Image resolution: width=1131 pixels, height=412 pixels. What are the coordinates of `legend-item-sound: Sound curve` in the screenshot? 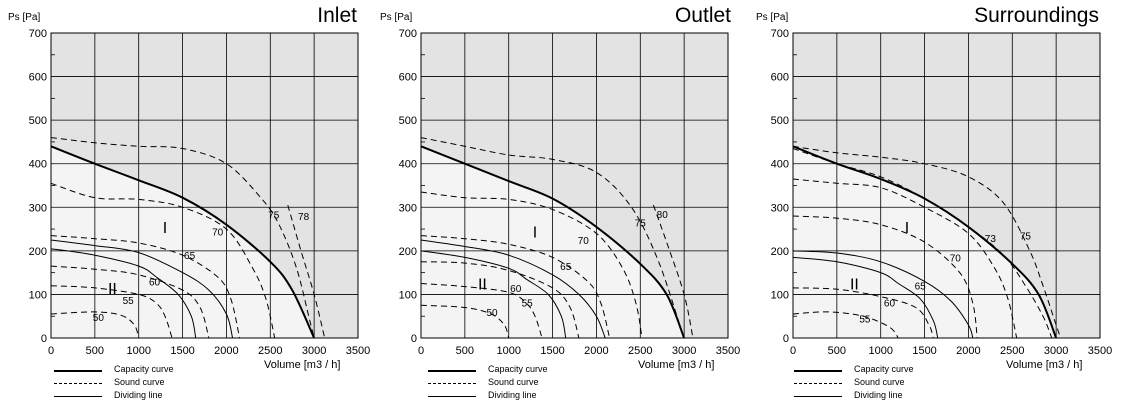 It's located at (508, 383).